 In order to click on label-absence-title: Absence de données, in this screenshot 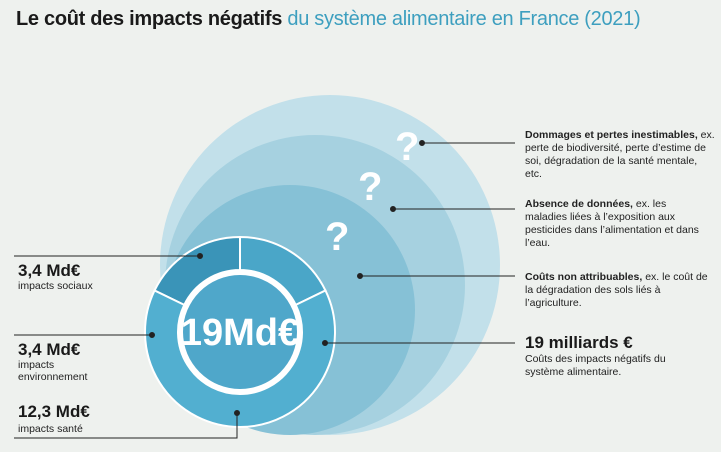, I will do `click(579, 204)`.